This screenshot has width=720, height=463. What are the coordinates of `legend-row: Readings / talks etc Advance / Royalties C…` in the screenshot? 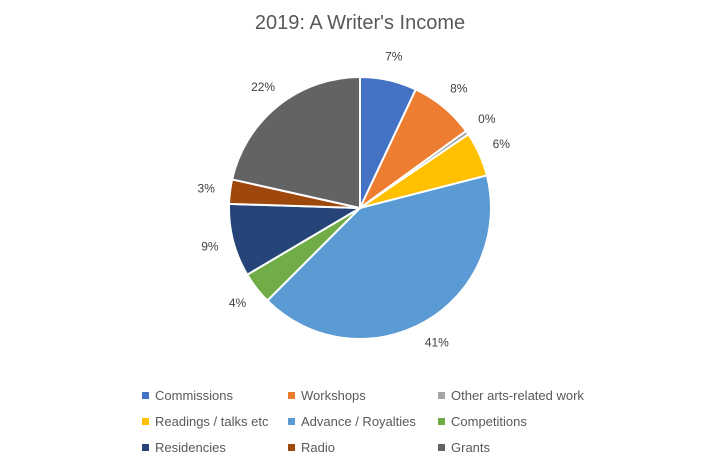 It's located at (377, 421).